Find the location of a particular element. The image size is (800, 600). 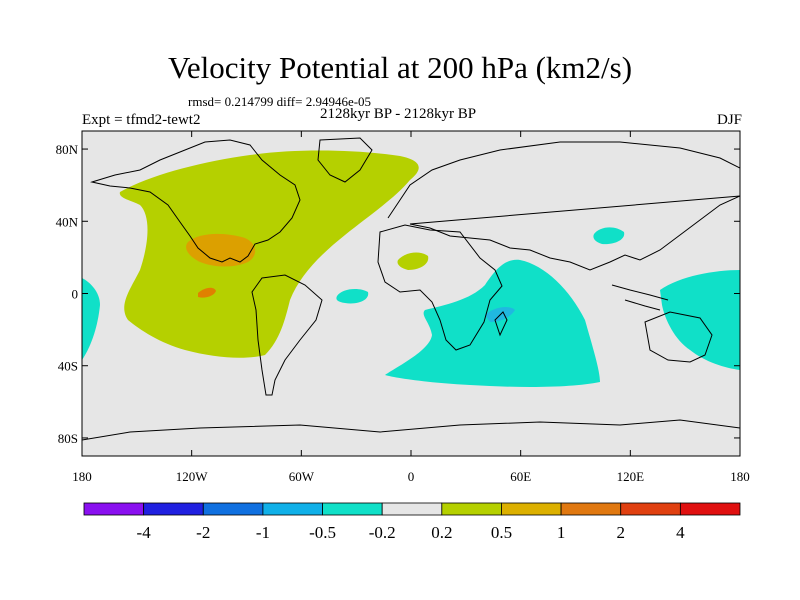

negative-region-west-pacific is located at coordinates (700, 320).